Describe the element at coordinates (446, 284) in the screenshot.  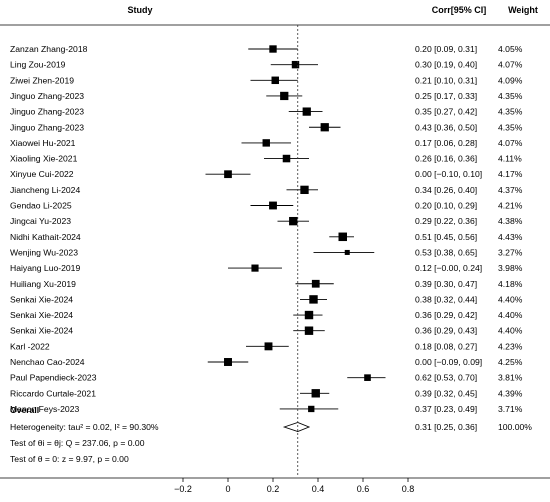
I see `study-ci-text: 0.39 [0.30, 0.47]` at that location.